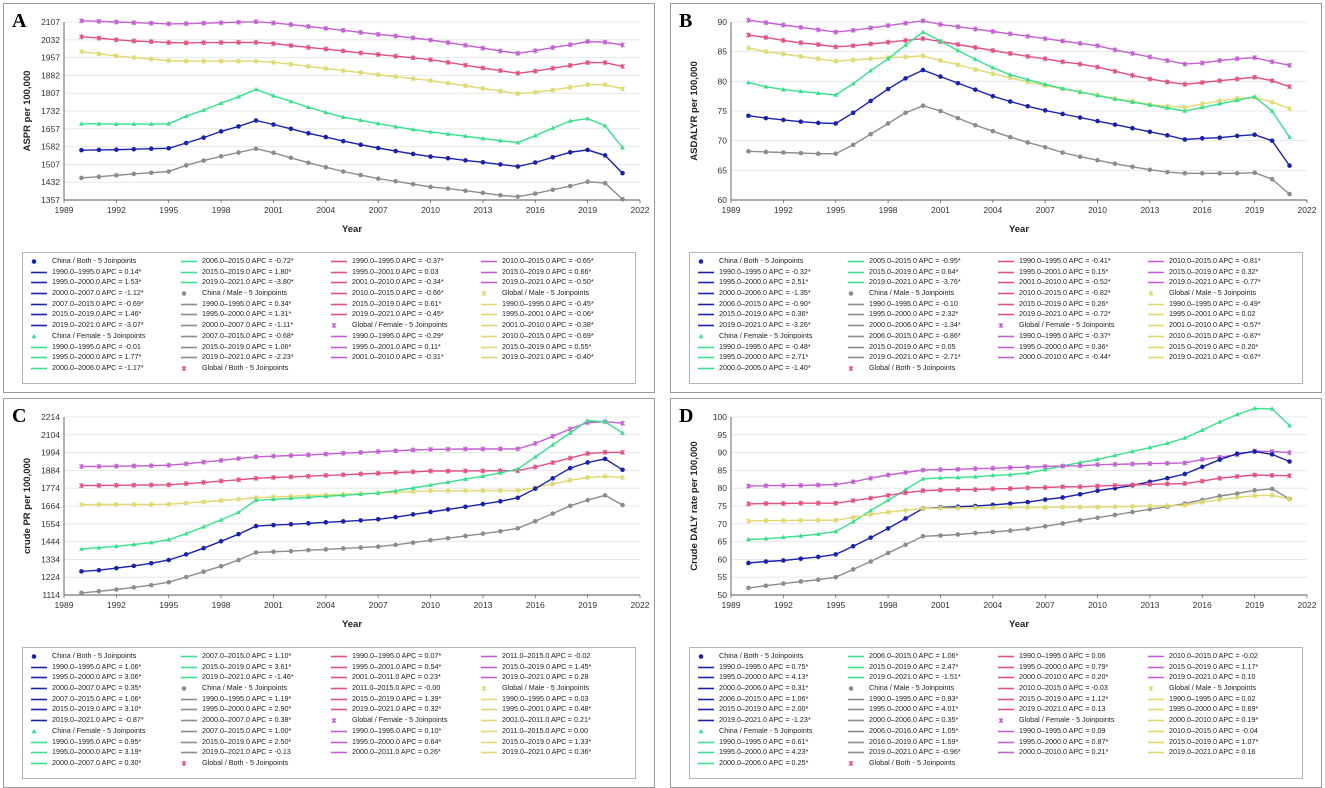 This screenshot has height=788, width=1325. What do you see at coordinates (397, 698) in the screenshot?
I see `legend-item-label: 2015.0–2019.0 APC = 1.39*` at bounding box center [397, 698].